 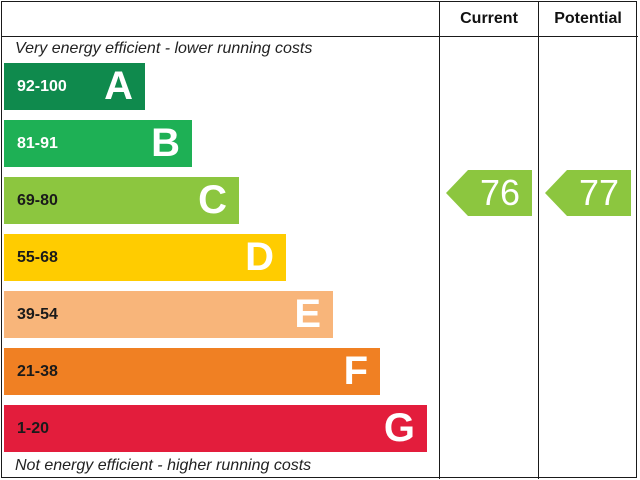 I want to click on band-b: 81-91 B, so click(x=98, y=143).